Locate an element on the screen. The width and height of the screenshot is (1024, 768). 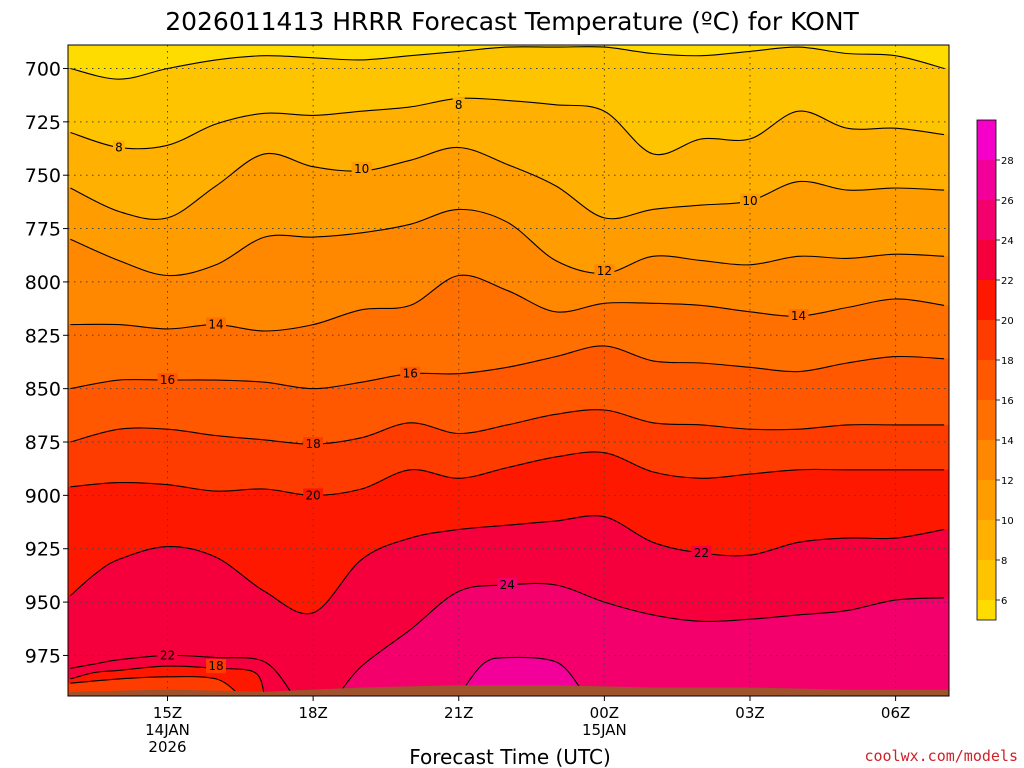
x-tick-label: 18Z is located at coordinates (312, 713).